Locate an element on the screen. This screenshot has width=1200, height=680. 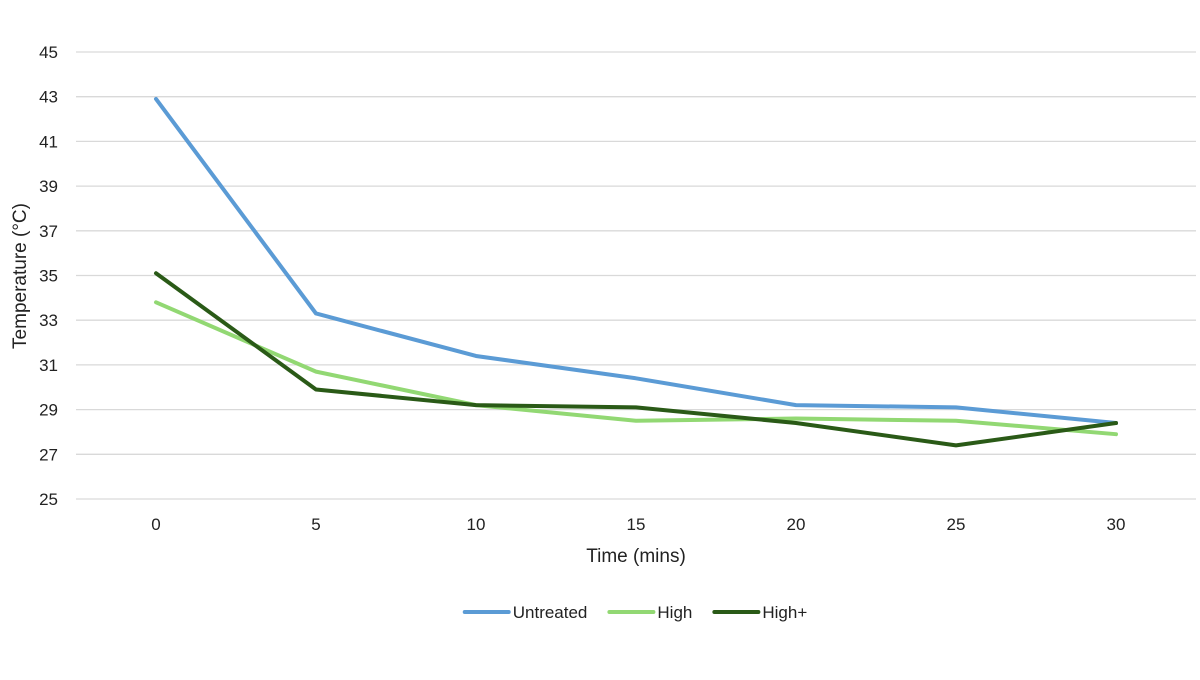
x-tick-labels: 0 5 10 15 20 25 30 is located at coordinates (638, 524).